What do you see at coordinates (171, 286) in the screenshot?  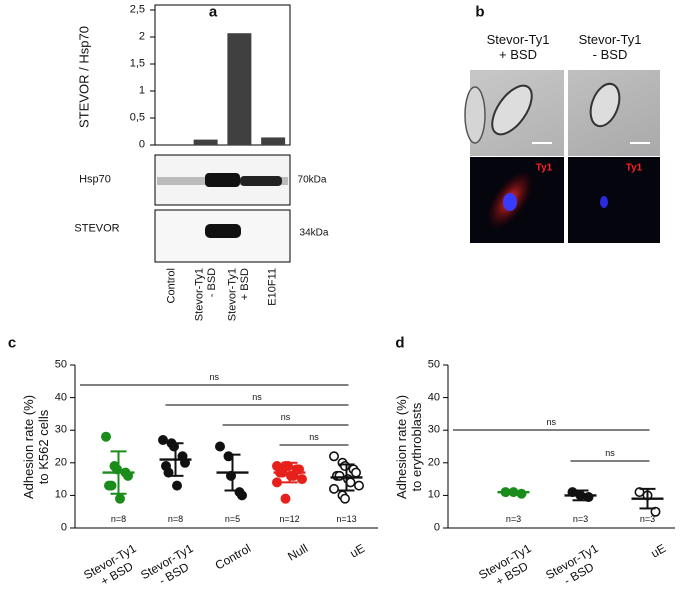 I see `x-tick-label: Control` at bounding box center [171, 286].